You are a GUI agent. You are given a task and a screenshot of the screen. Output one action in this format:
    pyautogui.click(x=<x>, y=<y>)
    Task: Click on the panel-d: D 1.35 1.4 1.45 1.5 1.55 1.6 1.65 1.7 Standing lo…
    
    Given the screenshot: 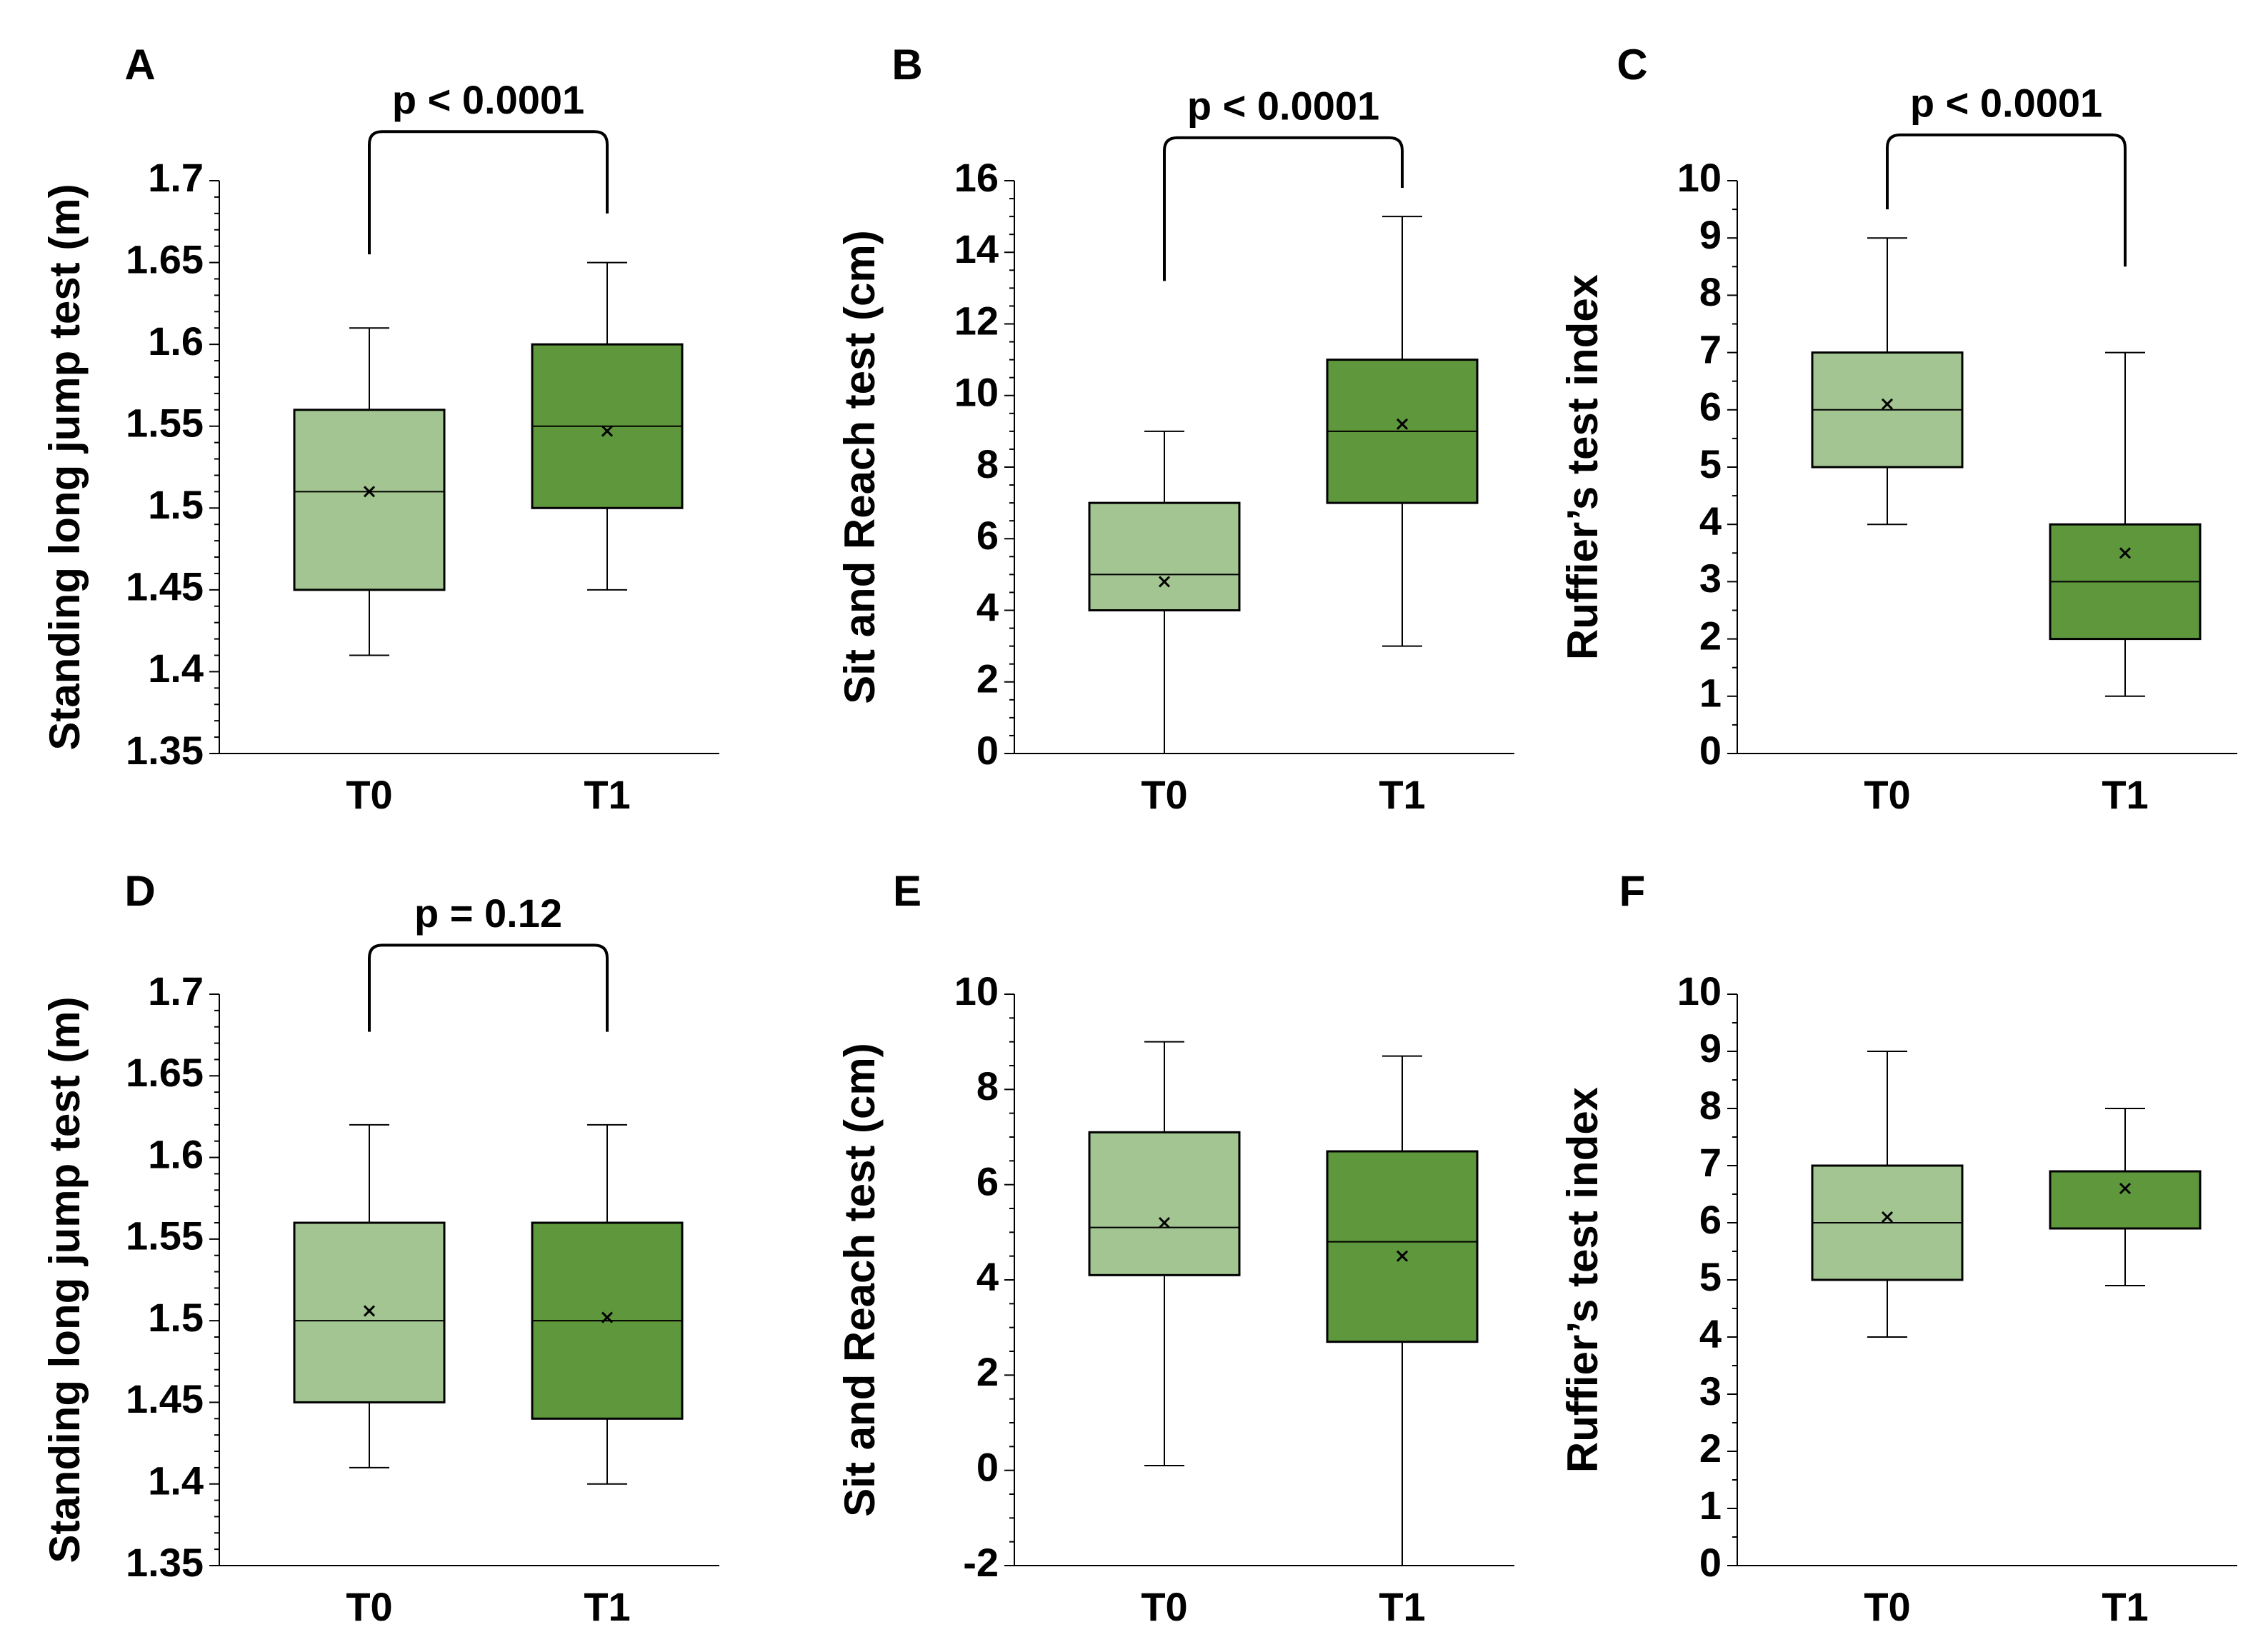 What is the action you would take?
    pyautogui.click(x=380, y=1248)
    